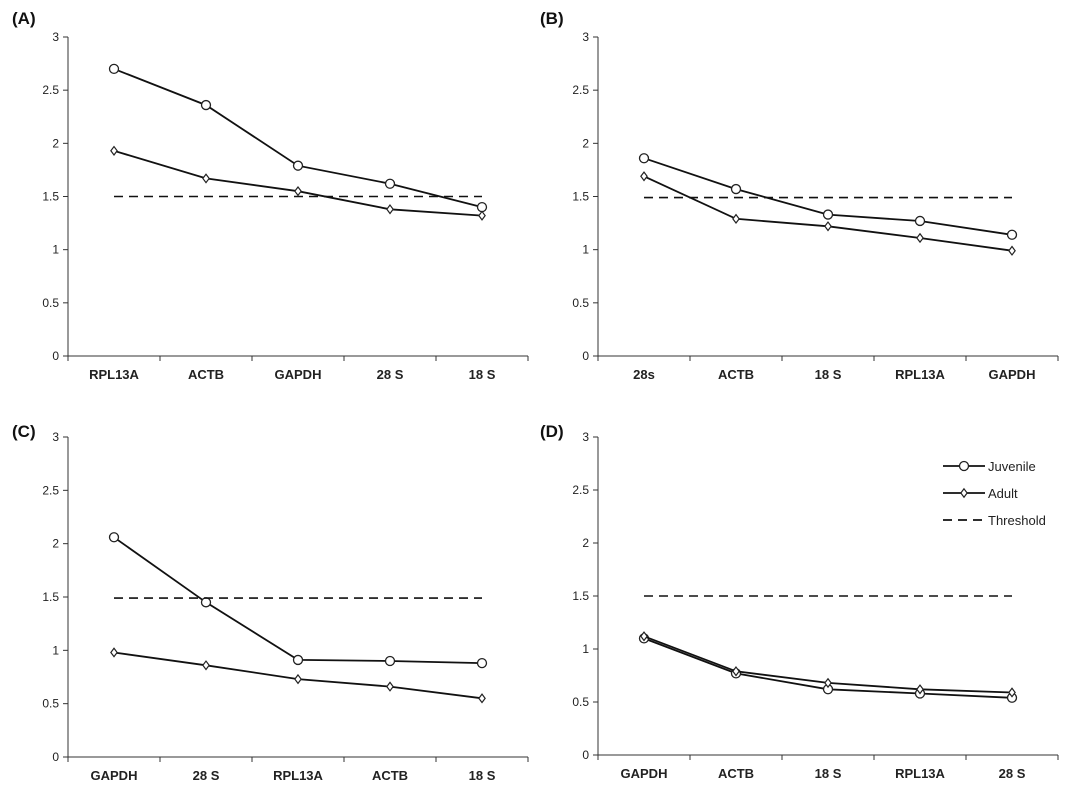 This screenshot has height=786, width=1076. What do you see at coordinates (1012, 466) in the screenshot?
I see `legend-entry-label: Juvenile` at bounding box center [1012, 466].